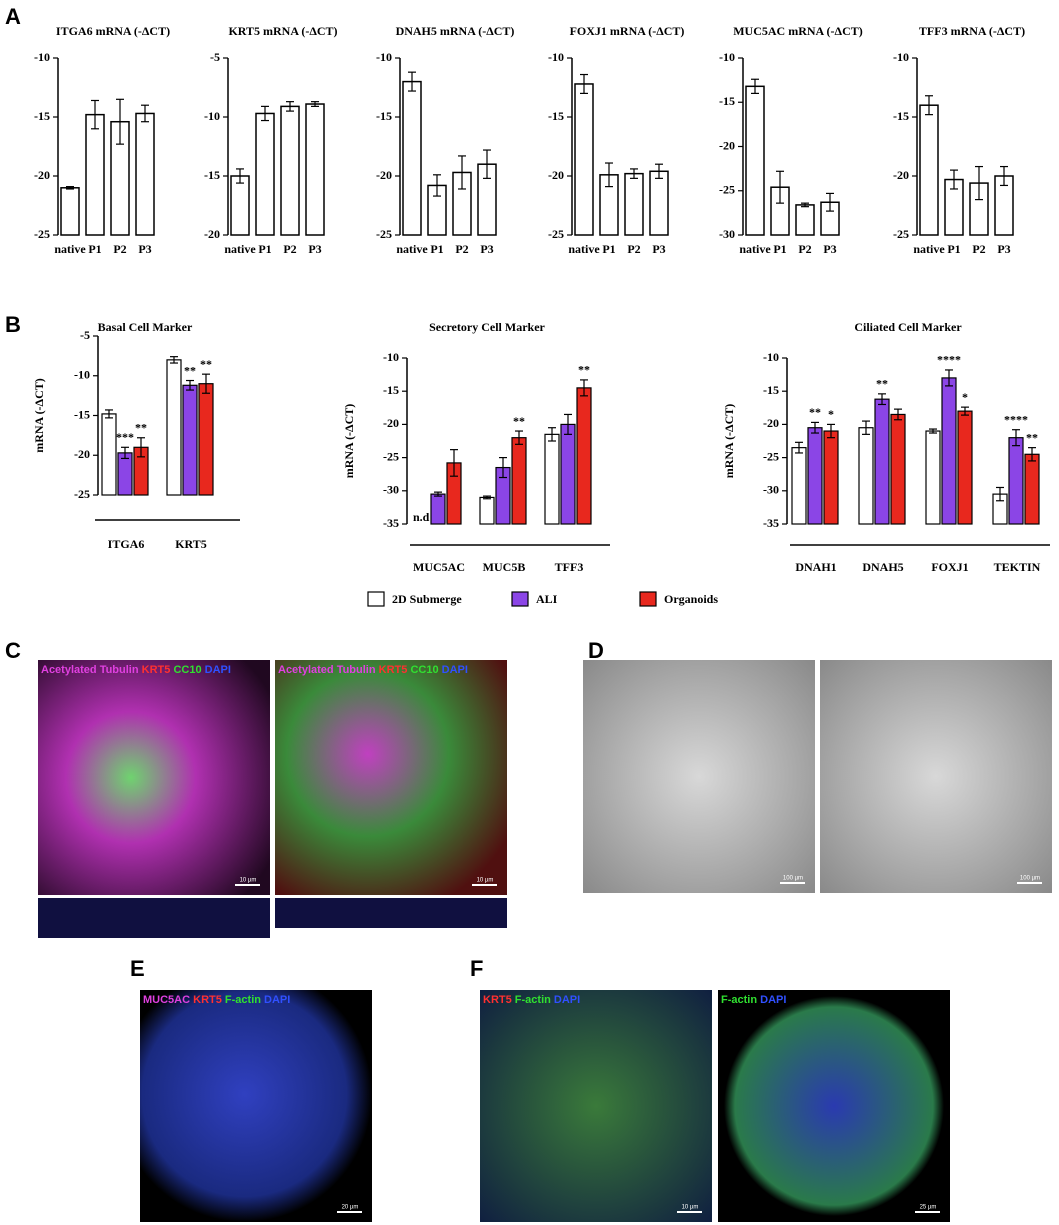 The width and height of the screenshot is (1059, 1225). What do you see at coordinates (699, 776) in the screenshot?
I see `image-d1` at bounding box center [699, 776].